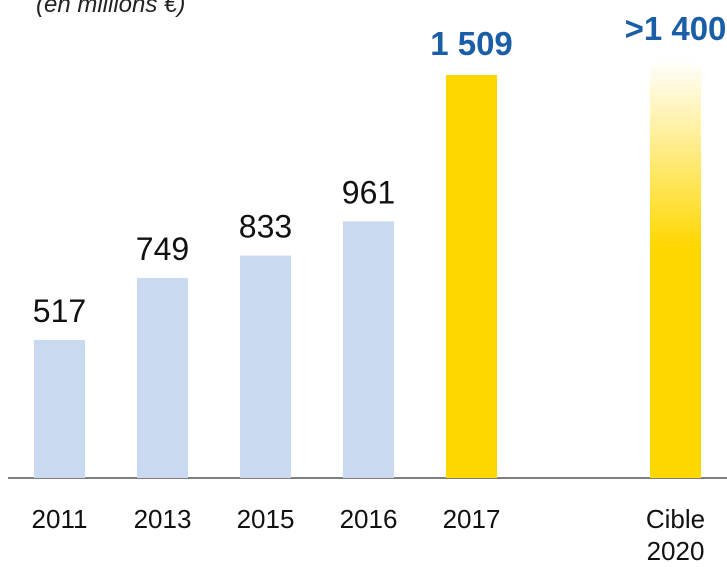 This screenshot has height=567, width=727. I want to click on x-tick-label: 2011, so click(59, 519).